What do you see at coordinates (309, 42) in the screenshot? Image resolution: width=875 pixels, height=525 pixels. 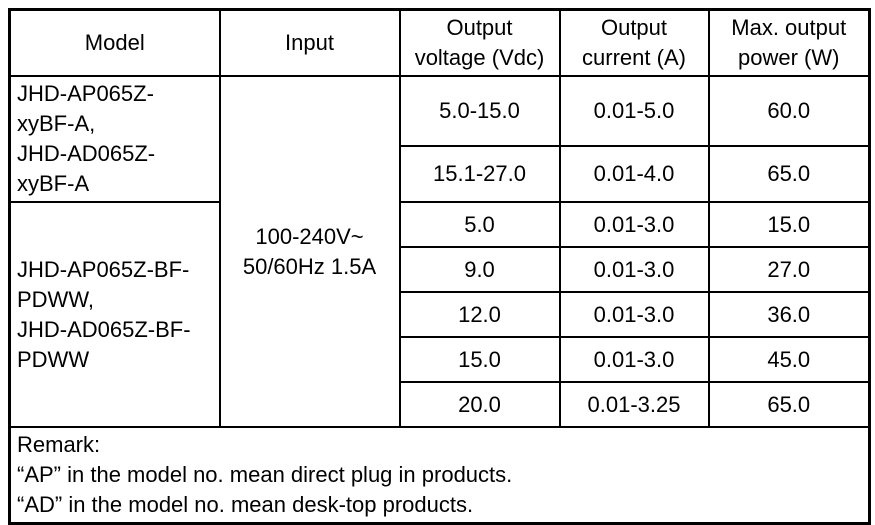 I see `col-header-input: Input` at bounding box center [309, 42].